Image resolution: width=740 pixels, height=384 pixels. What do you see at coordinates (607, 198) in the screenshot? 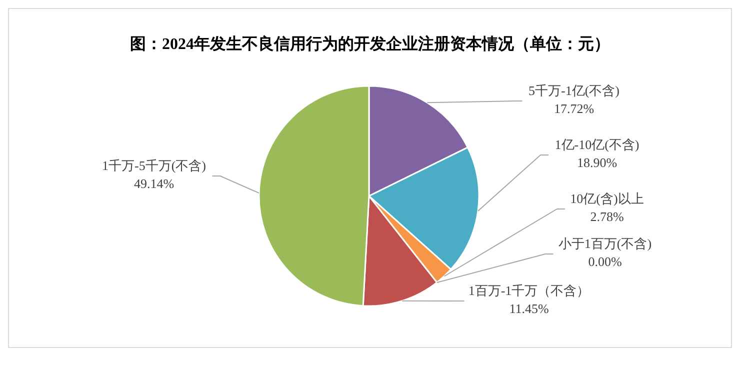
I see `slice-label: 10亿(含)以上` at bounding box center [607, 198].